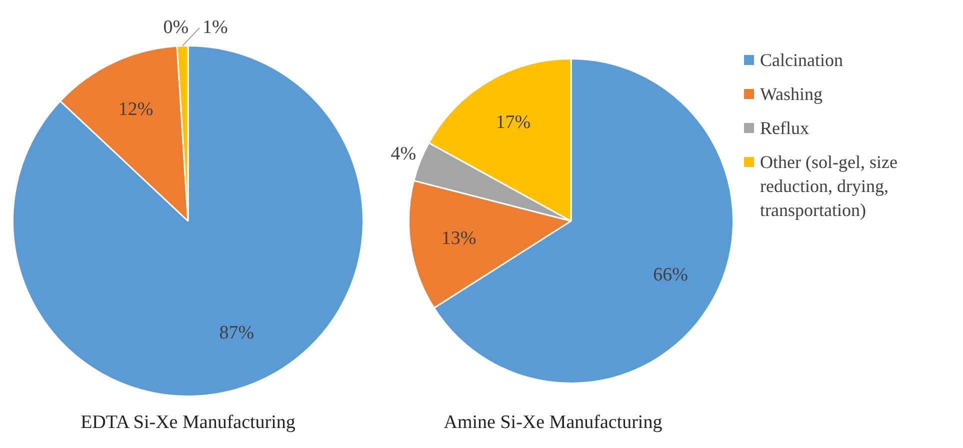 Image resolution: width=963 pixels, height=448 pixels. Describe the element at coordinates (670, 275) in the screenshot. I see `data-label: 66%` at that location.